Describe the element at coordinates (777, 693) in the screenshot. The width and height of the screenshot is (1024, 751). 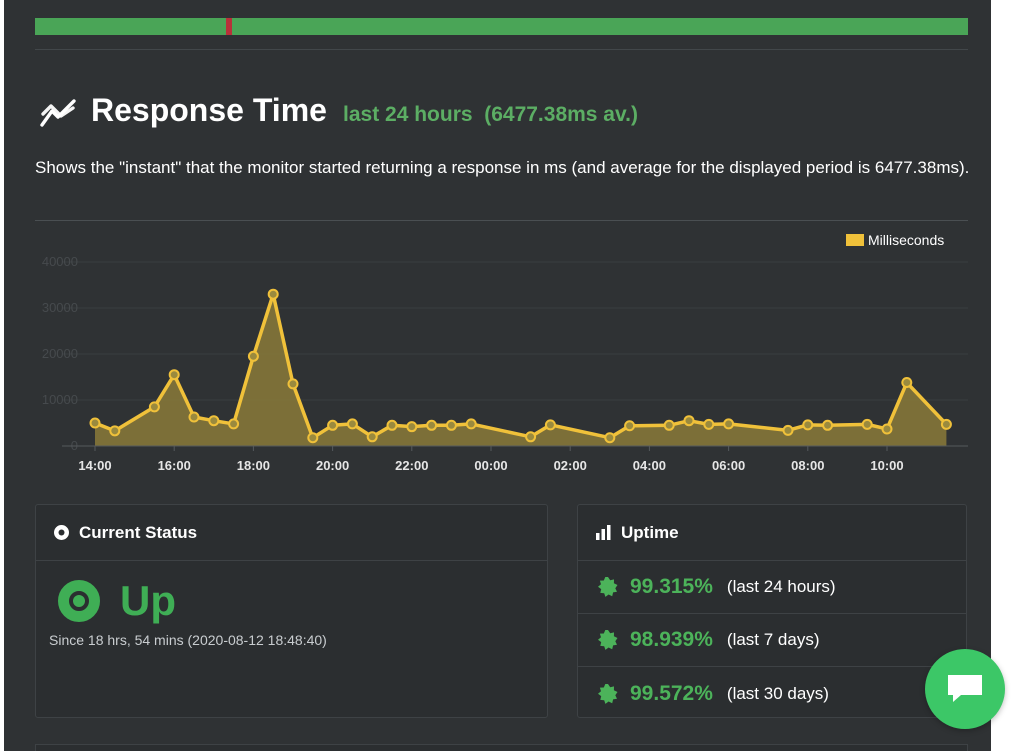
I see `uptime-period: (last 30 days)` at that location.